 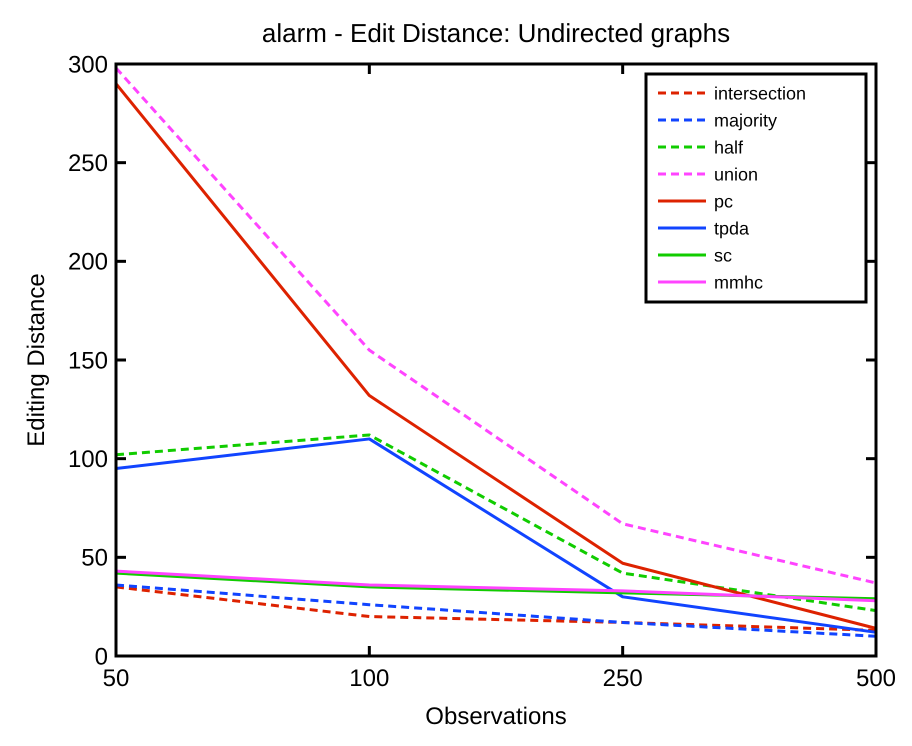 I want to click on legend-label: union, so click(x=736, y=174).